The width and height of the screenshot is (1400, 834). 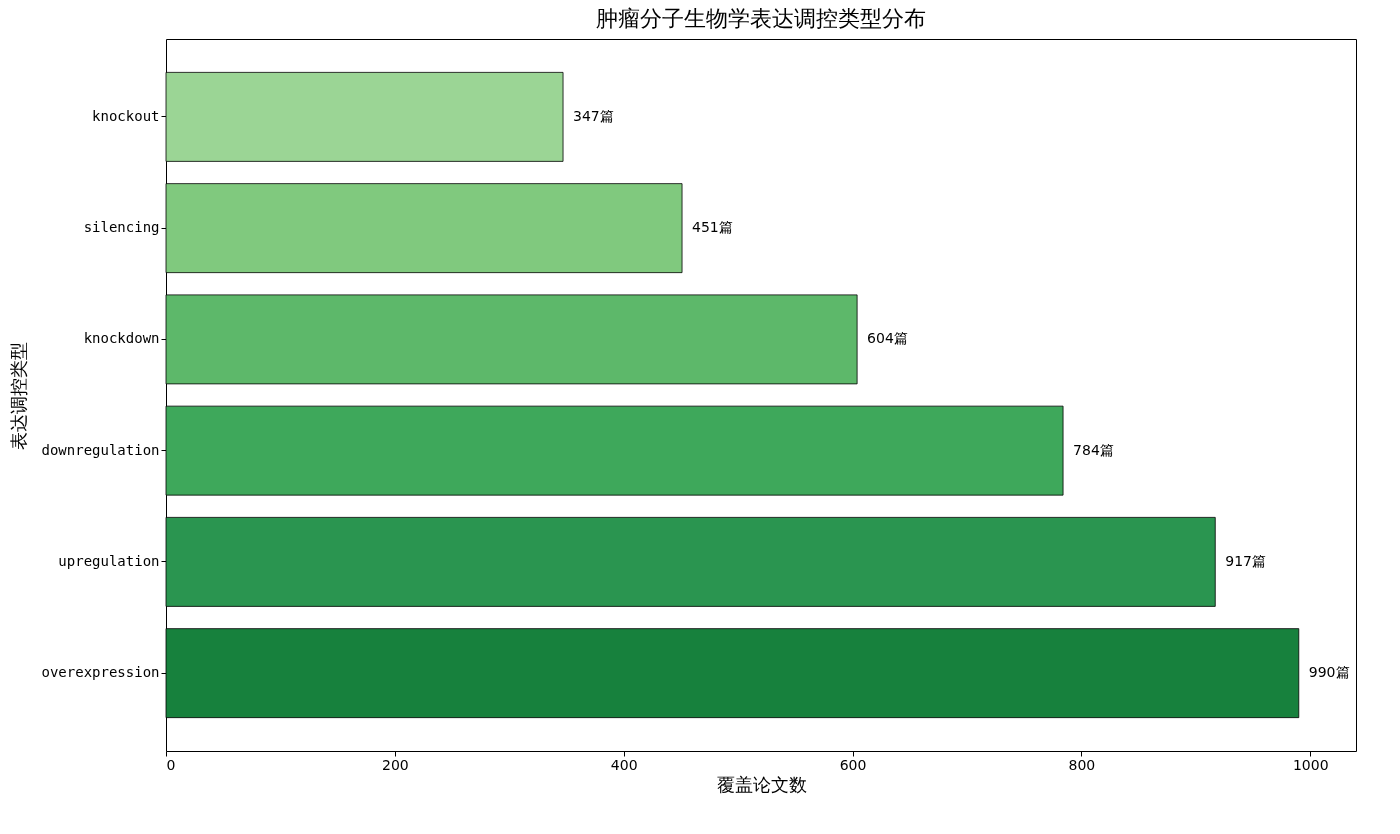 I want to click on x-axis-title: 覆盖论文数, so click(x=761, y=784).